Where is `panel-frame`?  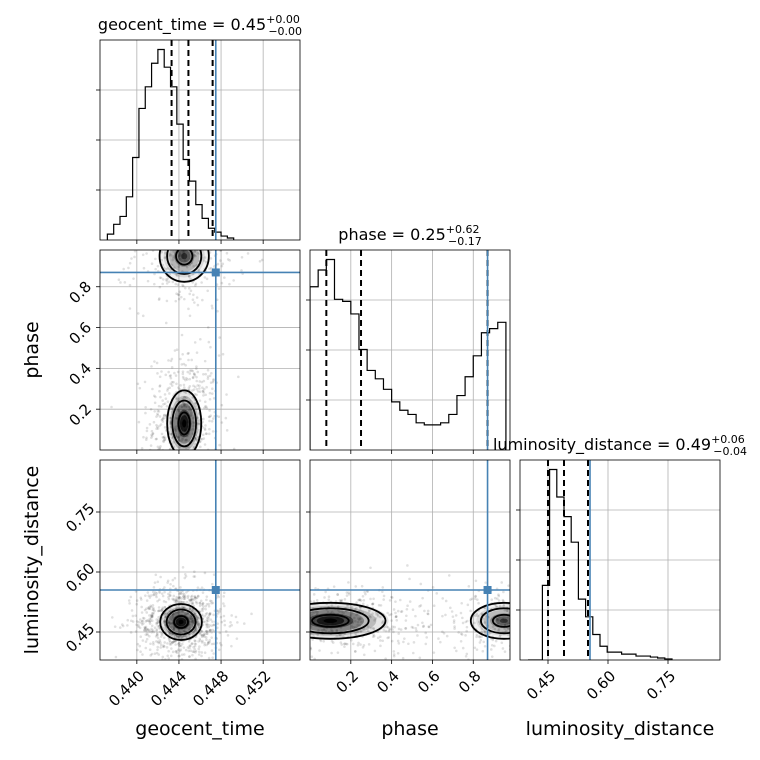 panel-frame is located at coordinates (200, 350).